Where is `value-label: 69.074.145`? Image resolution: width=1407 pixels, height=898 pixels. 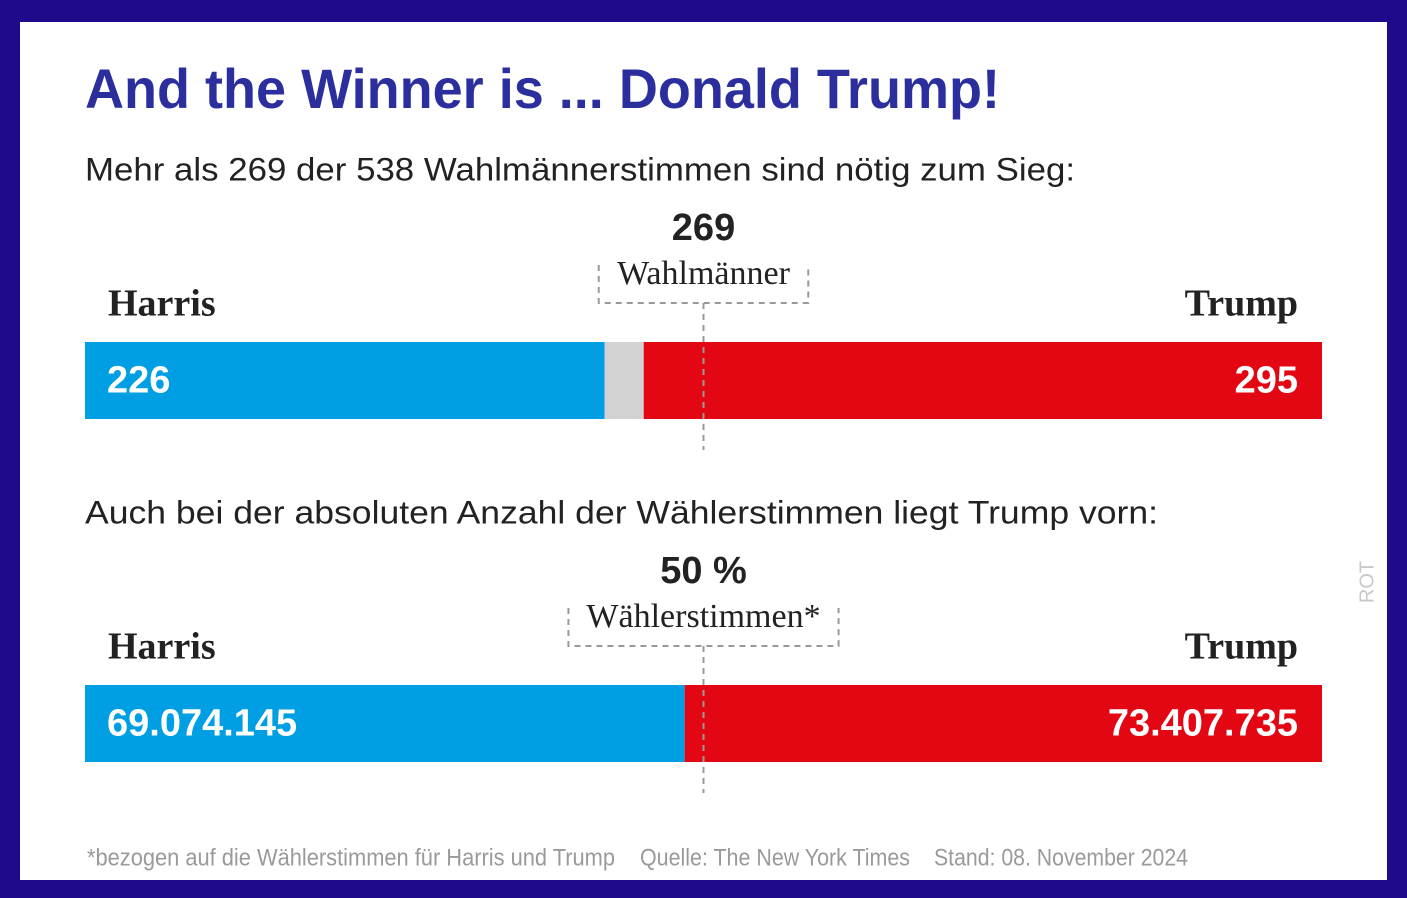
value-label: 69.074.145 is located at coordinates (202, 724).